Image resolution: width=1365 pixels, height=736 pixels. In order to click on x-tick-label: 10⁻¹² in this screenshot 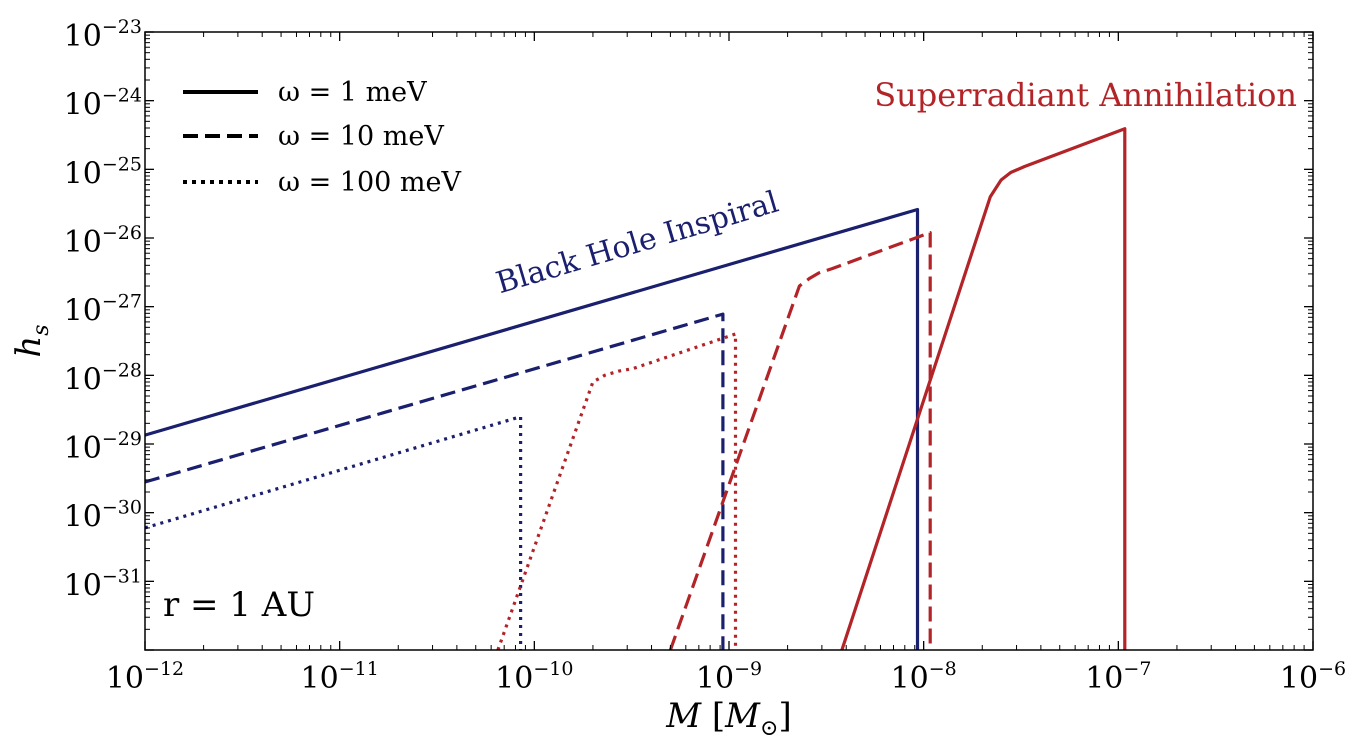, I will do `click(145, 677)`.